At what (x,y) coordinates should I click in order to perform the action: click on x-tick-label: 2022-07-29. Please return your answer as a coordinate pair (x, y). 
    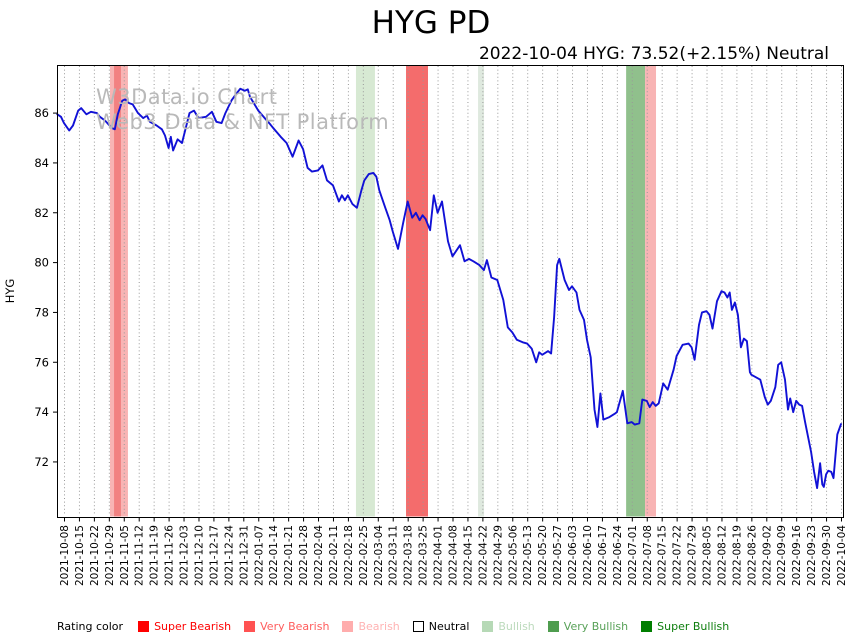
    Looking at the image, I should click on (693, 555).